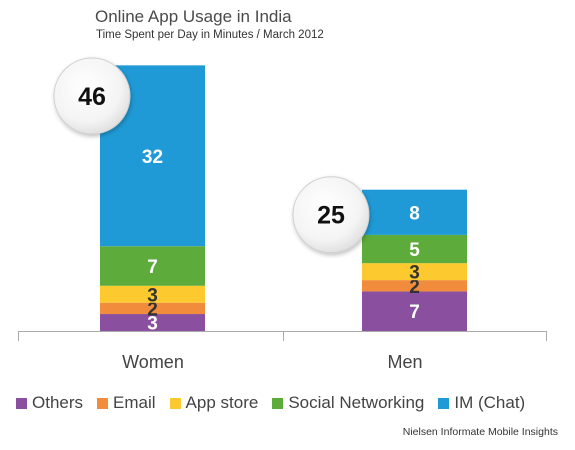 The image size is (575, 450). I want to click on chart-title: Online App Usage in India, so click(193, 16).